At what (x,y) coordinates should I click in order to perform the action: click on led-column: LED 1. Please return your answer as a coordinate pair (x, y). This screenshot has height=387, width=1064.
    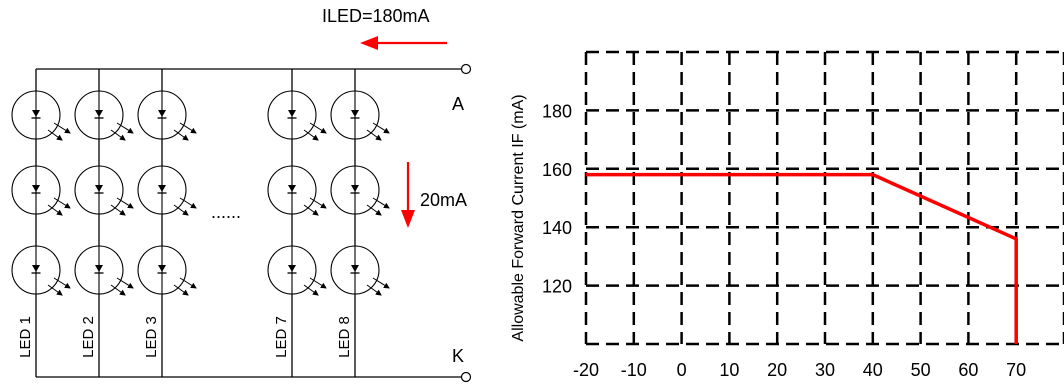
    Looking at the image, I should click on (41, 223).